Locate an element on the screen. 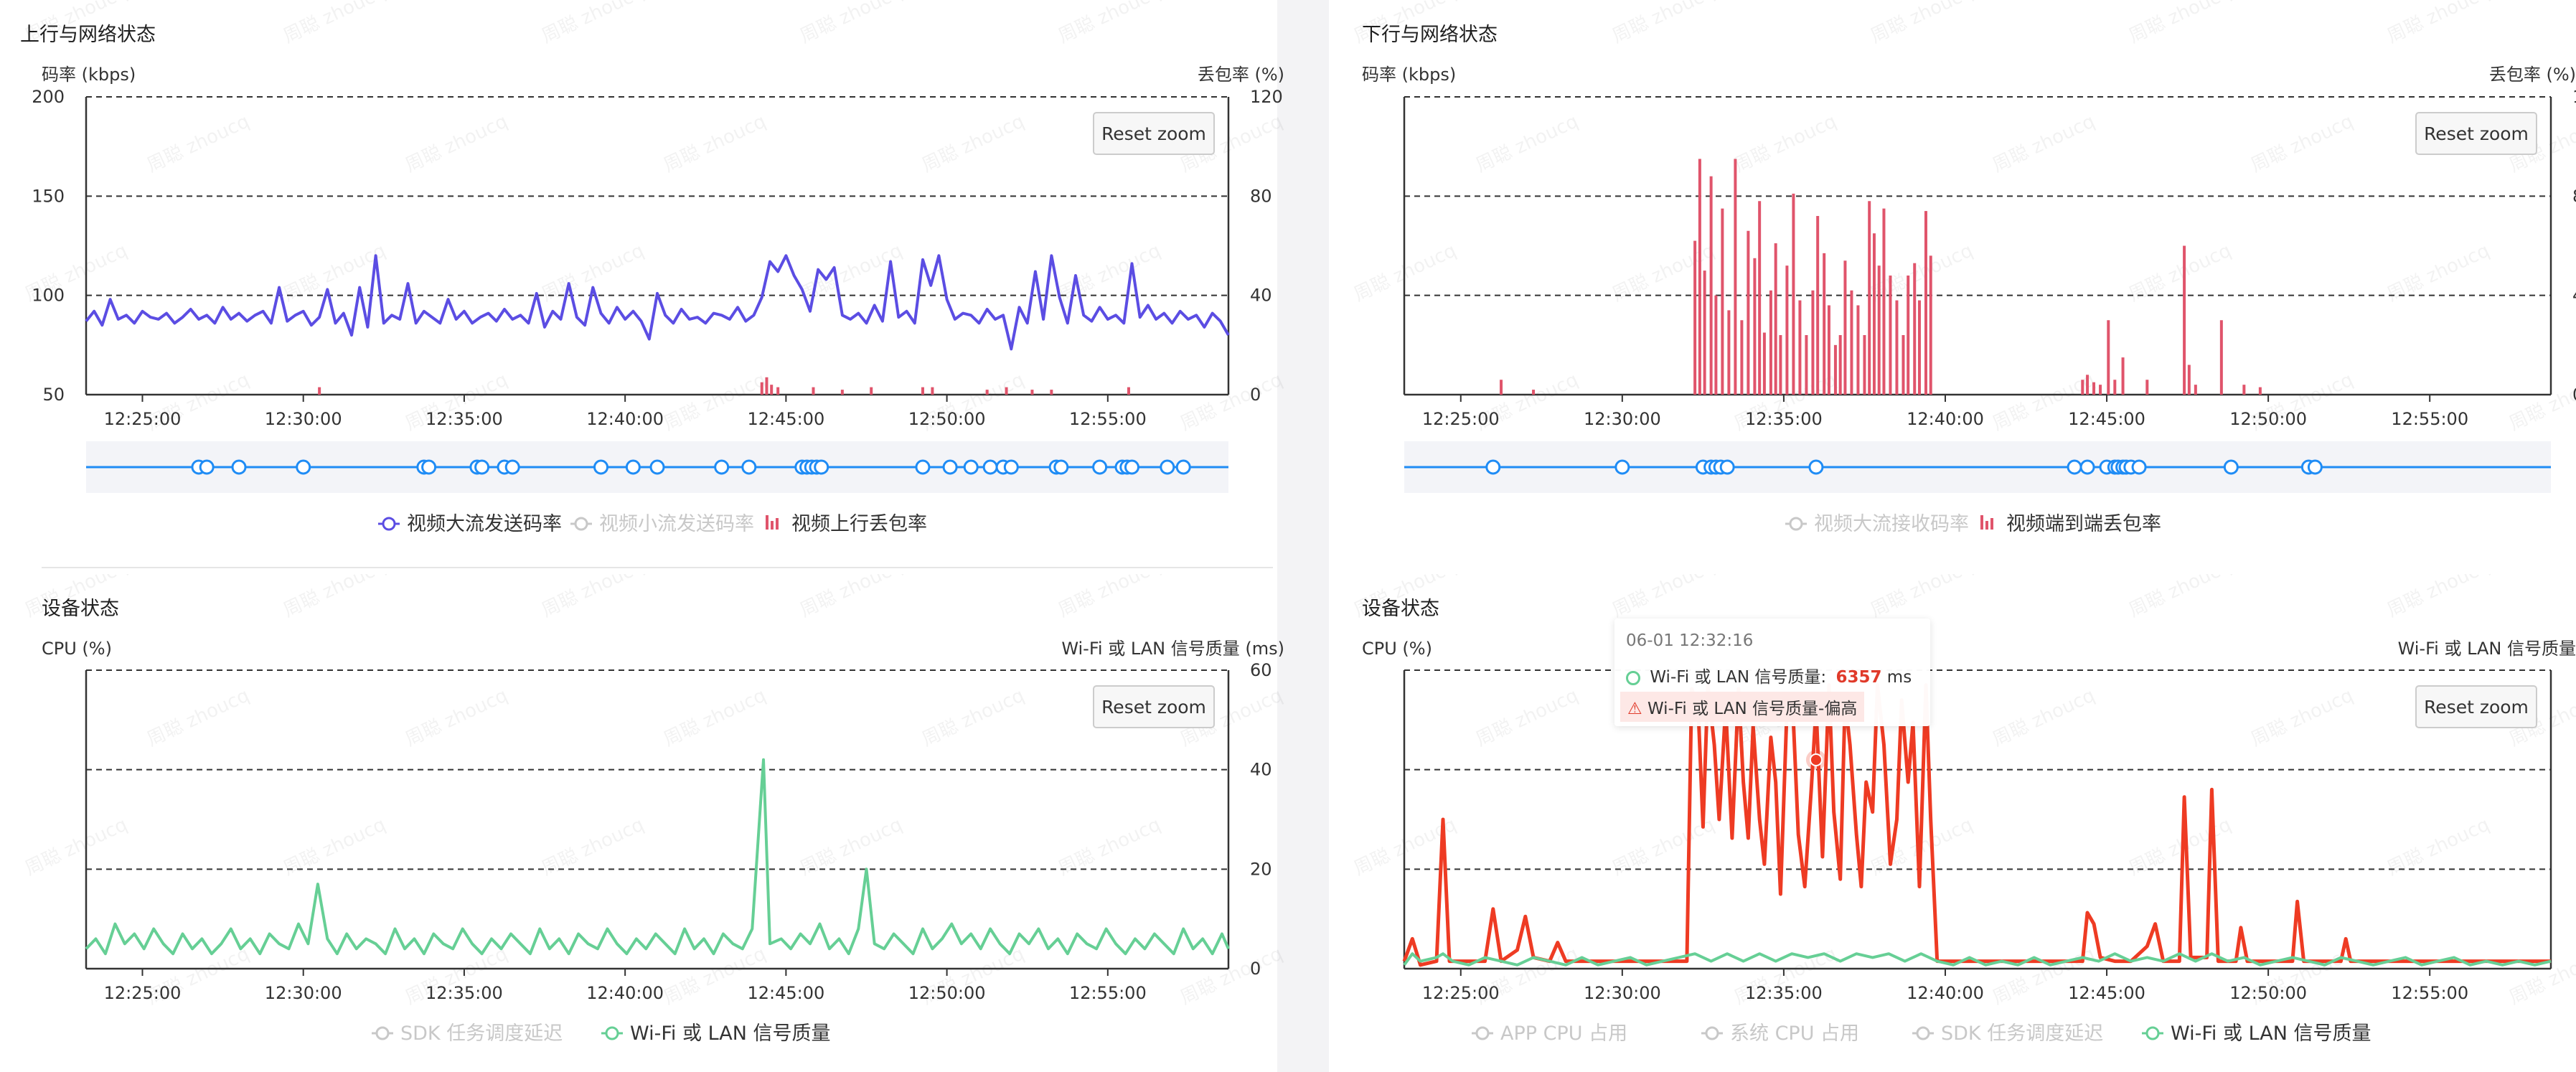 This screenshot has height=1072, width=2576. x-tick-label: 12:40:00 is located at coordinates (1945, 993).